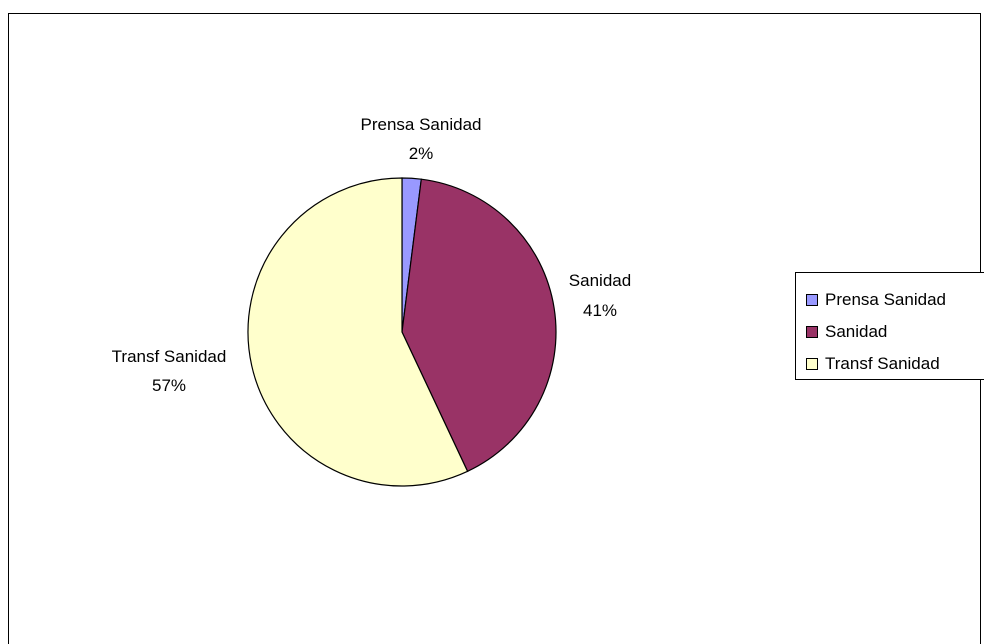 The image size is (984, 644). What do you see at coordinates (812, 364) in the screenshot?
I see `legend-swatch-transf-sanidad` at bounding box center [812, 364].